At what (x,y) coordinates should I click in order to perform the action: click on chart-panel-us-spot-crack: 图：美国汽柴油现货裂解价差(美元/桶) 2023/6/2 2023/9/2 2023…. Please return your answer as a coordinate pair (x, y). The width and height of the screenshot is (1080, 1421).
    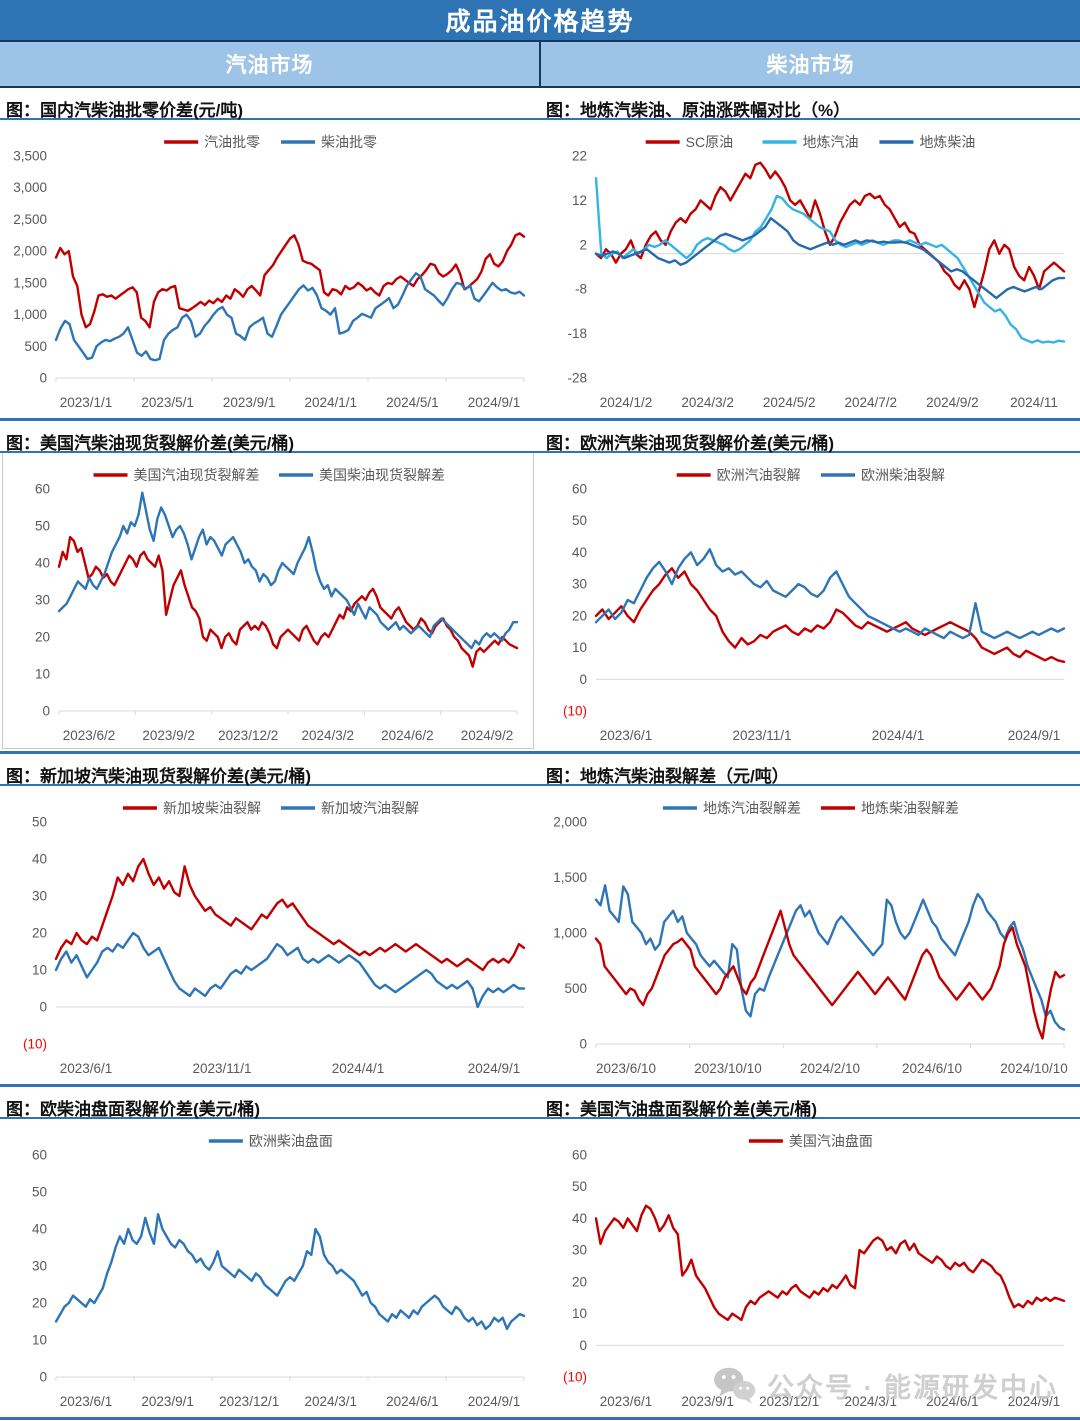
    Looking at the image, I should click on (270, 587).